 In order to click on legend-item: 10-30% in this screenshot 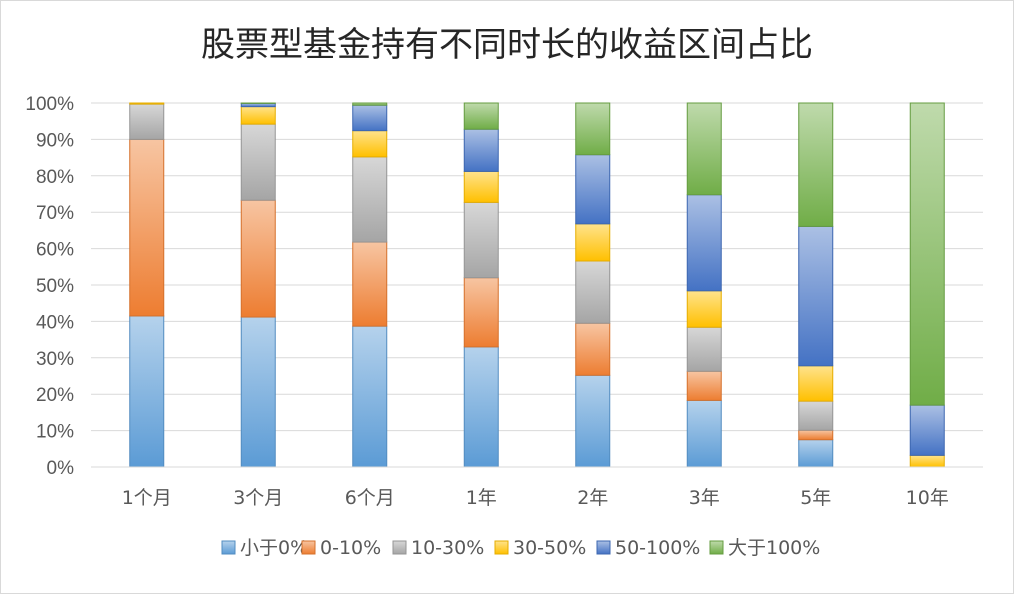, I will do `click(438, 548)`.